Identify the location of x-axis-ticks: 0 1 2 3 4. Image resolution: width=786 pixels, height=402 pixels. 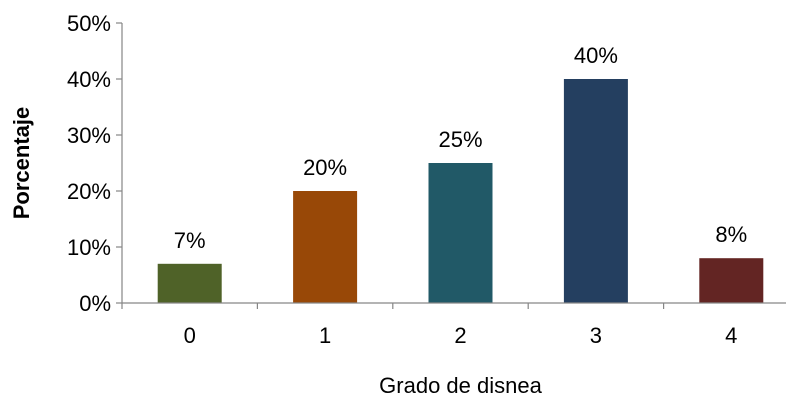
(429, 325).